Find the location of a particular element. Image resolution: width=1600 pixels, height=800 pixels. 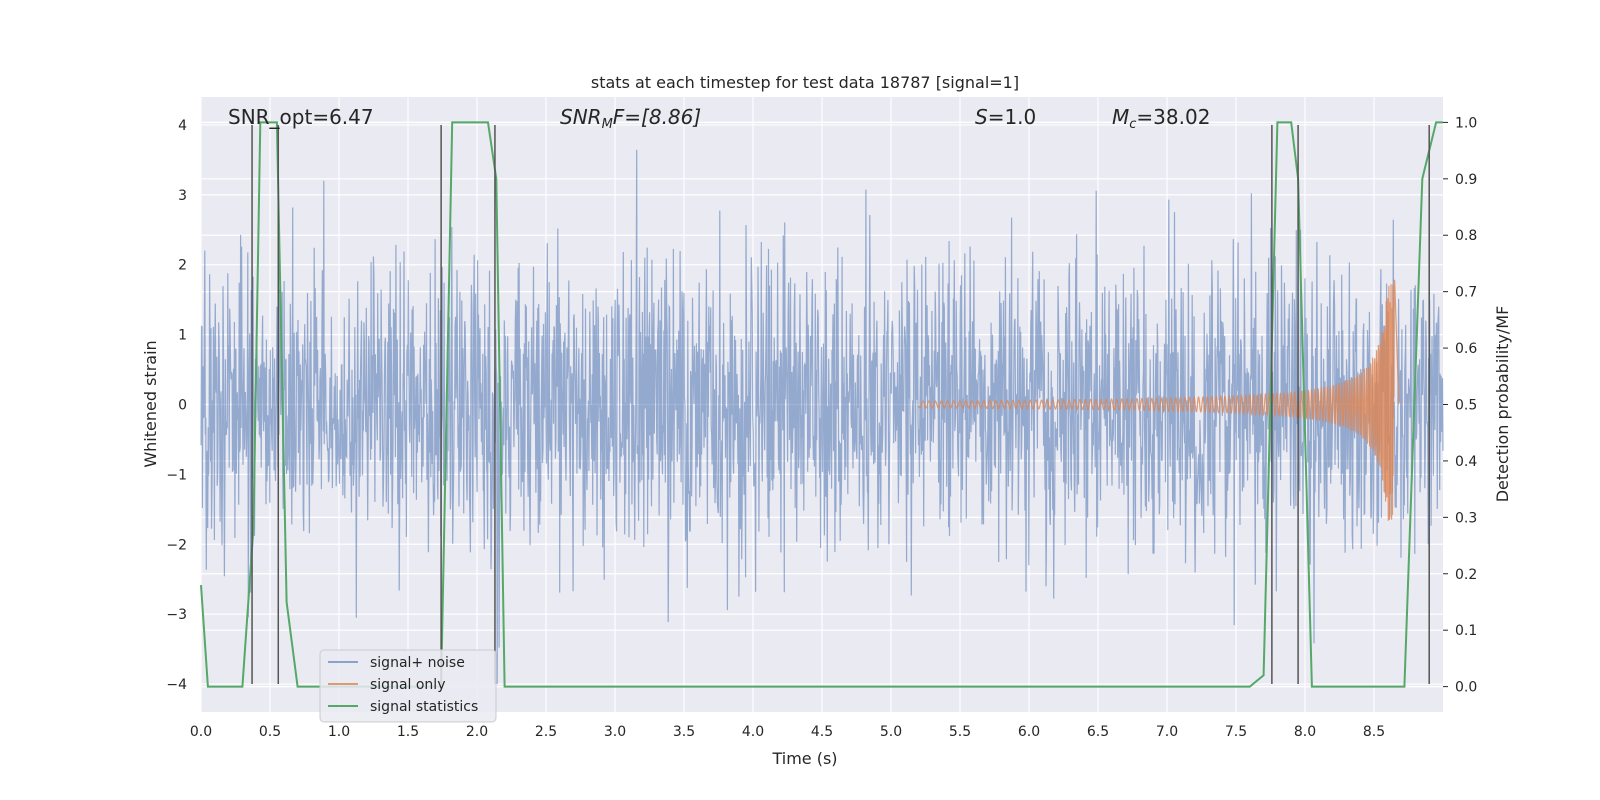

y-tick-label: 1 is located at coordinates (182, 336).